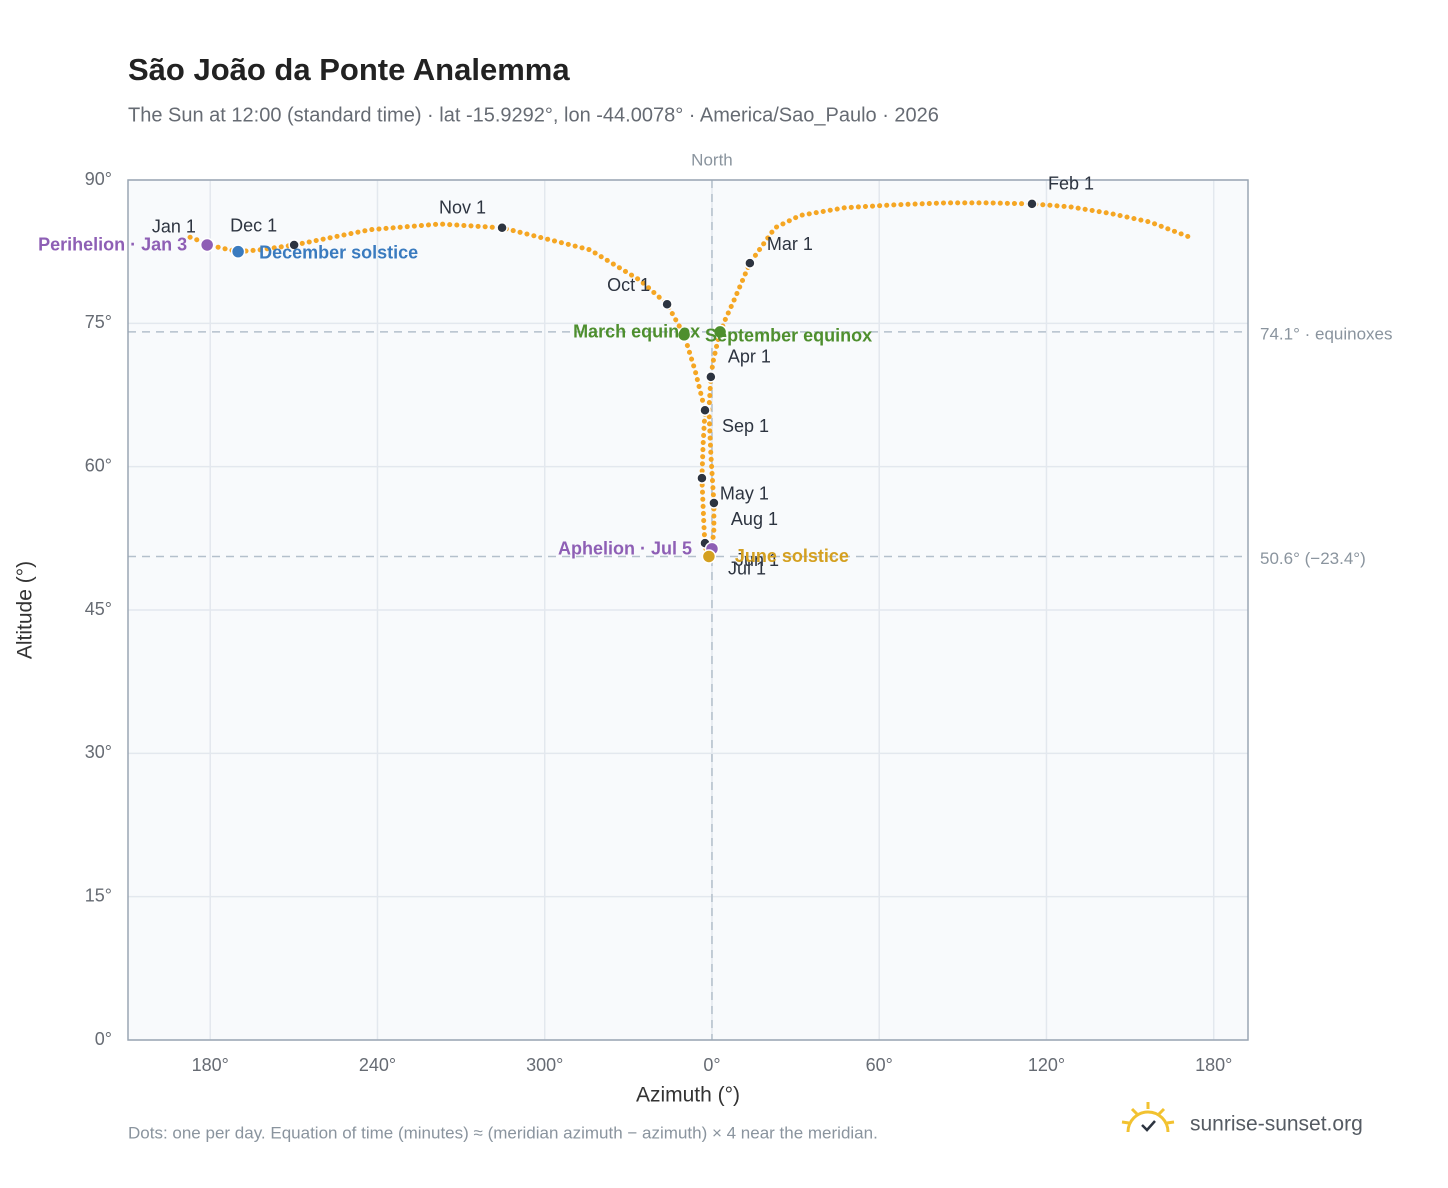  I want to click on x-tick-label: 120°, so click(1046, 1065).